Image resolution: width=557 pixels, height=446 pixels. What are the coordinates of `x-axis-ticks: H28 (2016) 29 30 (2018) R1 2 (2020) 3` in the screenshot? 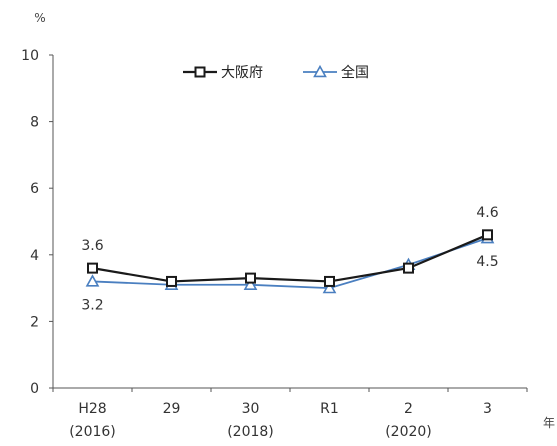 It's located at (290, 414).